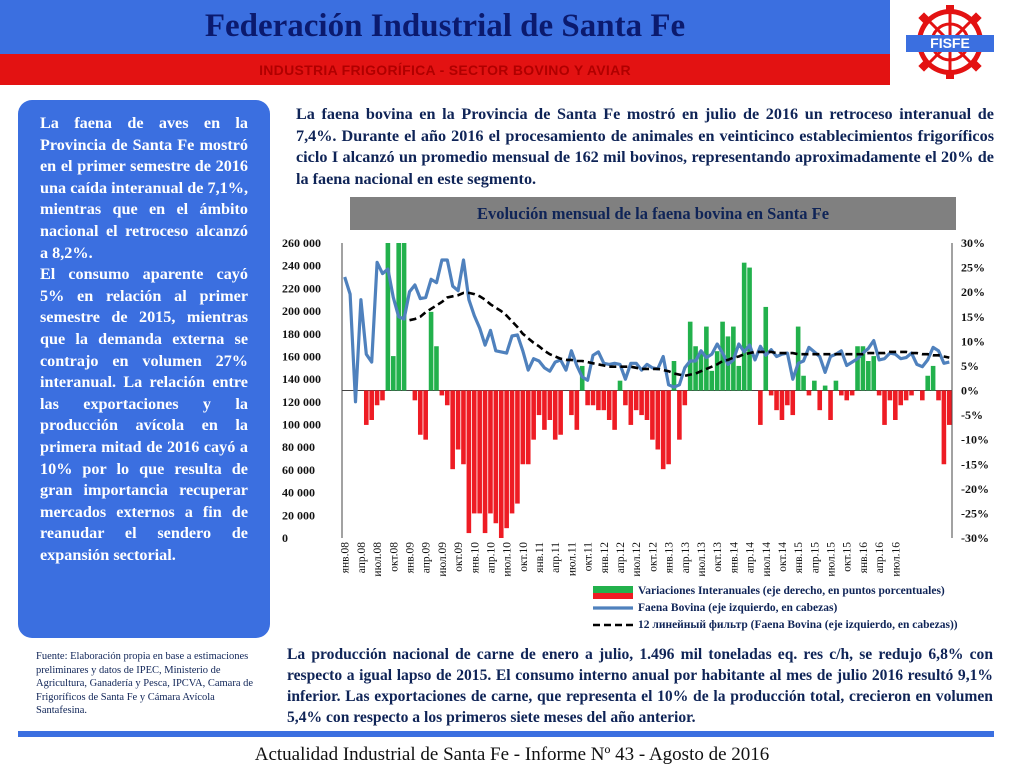  Describe the element at coordinates (445, 69) in the screenshot. I see `subheader-band` at that location.